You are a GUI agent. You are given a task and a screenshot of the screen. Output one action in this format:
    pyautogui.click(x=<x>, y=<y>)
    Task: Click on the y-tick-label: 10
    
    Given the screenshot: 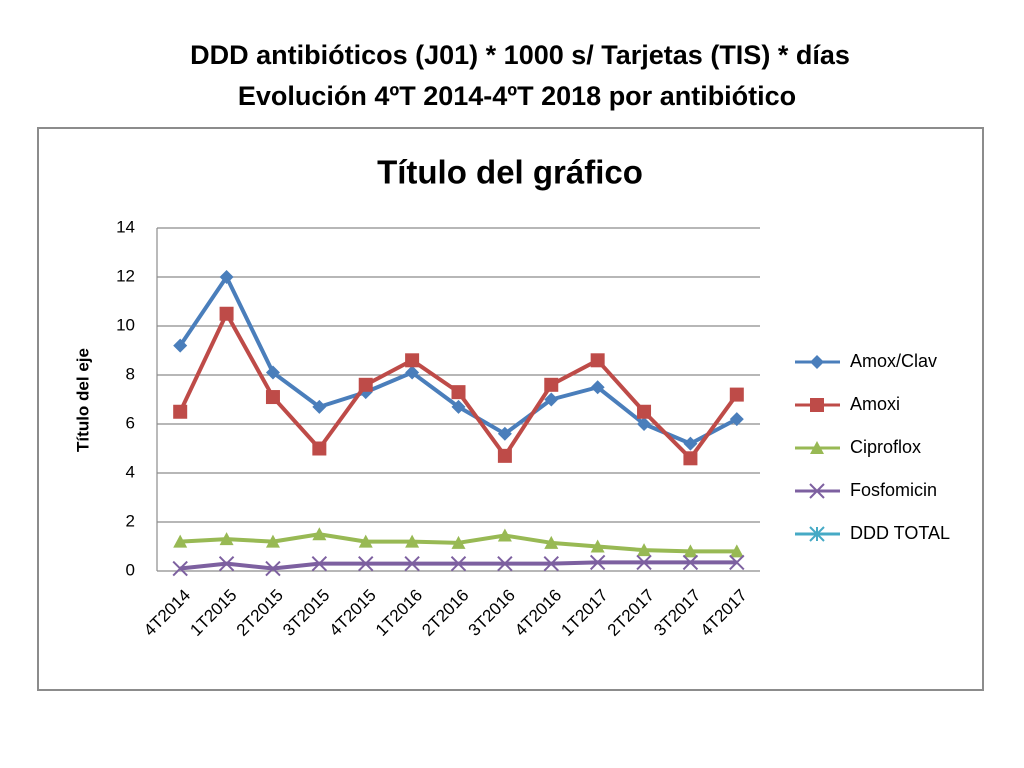 What is the action you would take?
    pyautogui.click(x=125, y=324)
    